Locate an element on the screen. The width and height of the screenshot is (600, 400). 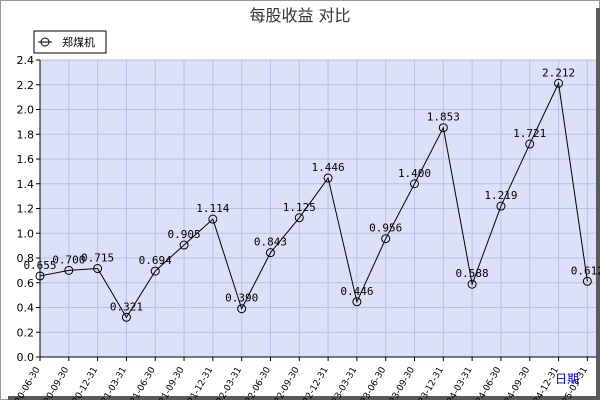
data-label: 0.956 is located at coordinates (385, 228).